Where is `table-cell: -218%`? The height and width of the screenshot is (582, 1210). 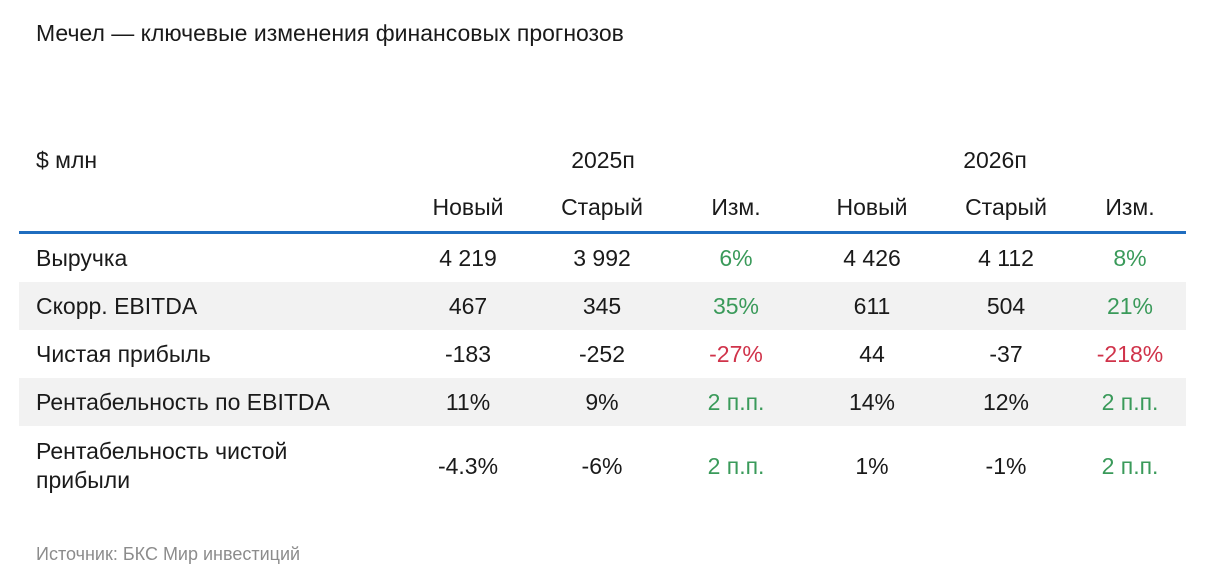 table-cell: -218% is located at coordinates (1130, 353).